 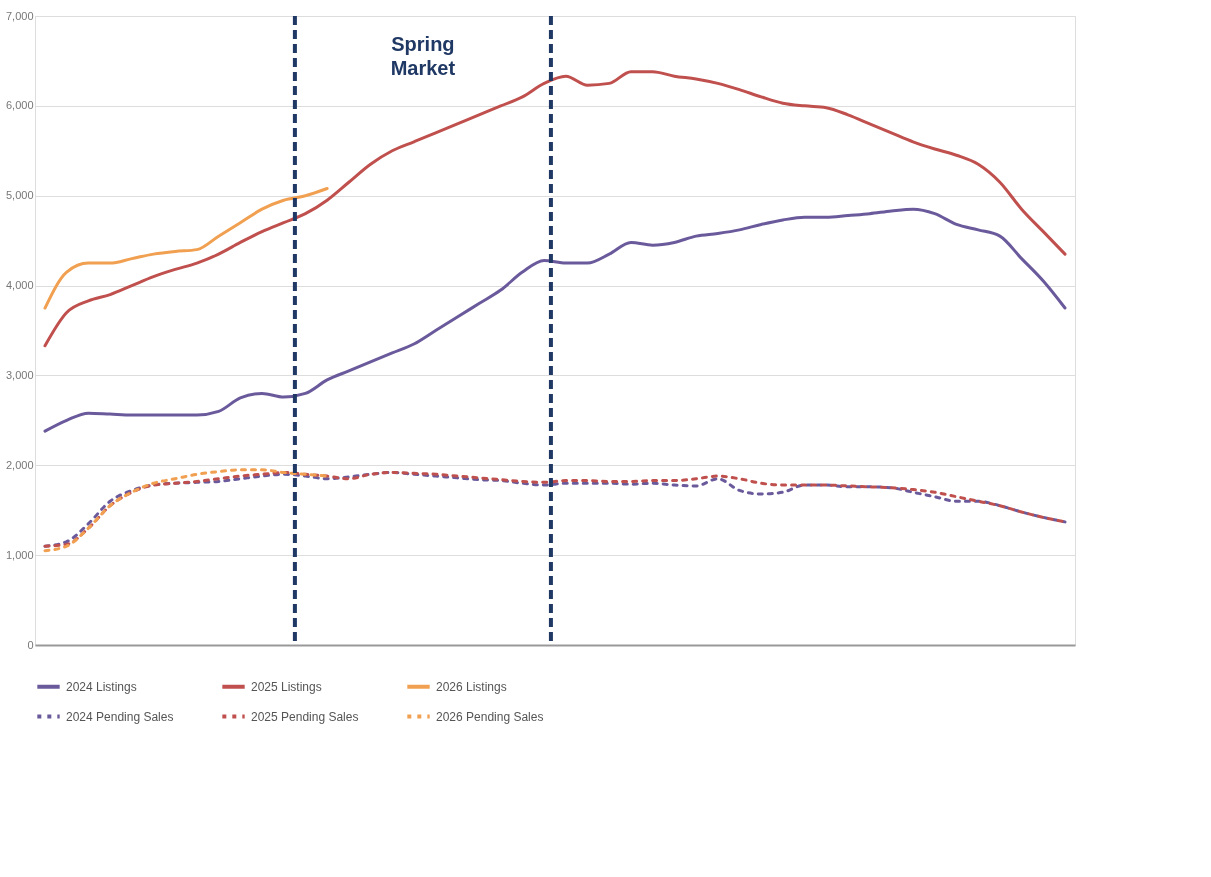 I want to click on y-tick-label: 4,000, so click(x=19, y=285).